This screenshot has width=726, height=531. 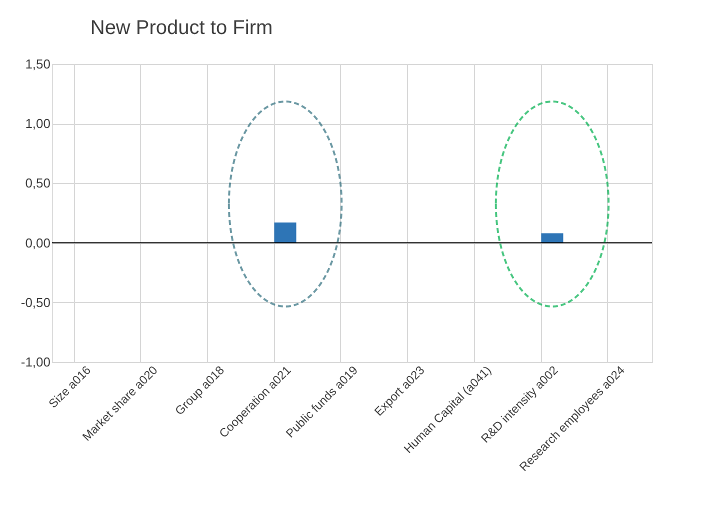 What do you see at coordinates (181, 28) in the screenshot?
I see `chart-title: New Product to Firm` at bounding box center [181, 28].